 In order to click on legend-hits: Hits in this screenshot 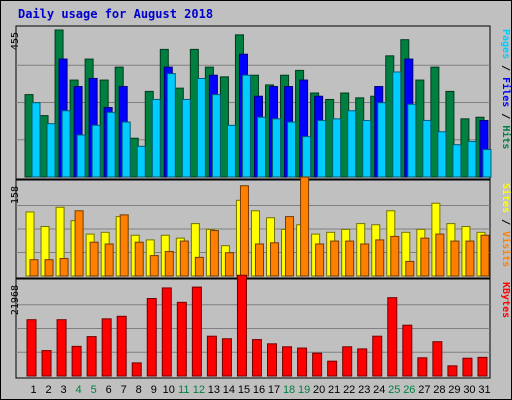, I will do `click(506, 137)`.